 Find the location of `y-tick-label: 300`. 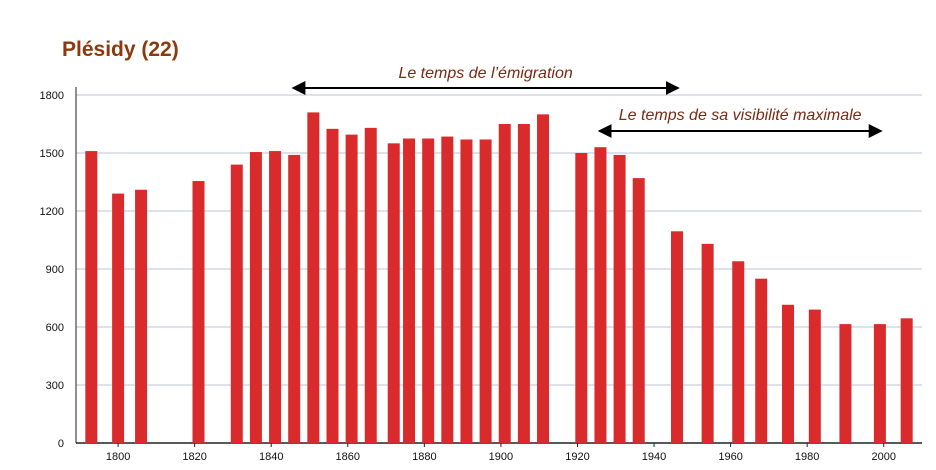

y-tick-label: 300 is located at coordinates (55, 386).